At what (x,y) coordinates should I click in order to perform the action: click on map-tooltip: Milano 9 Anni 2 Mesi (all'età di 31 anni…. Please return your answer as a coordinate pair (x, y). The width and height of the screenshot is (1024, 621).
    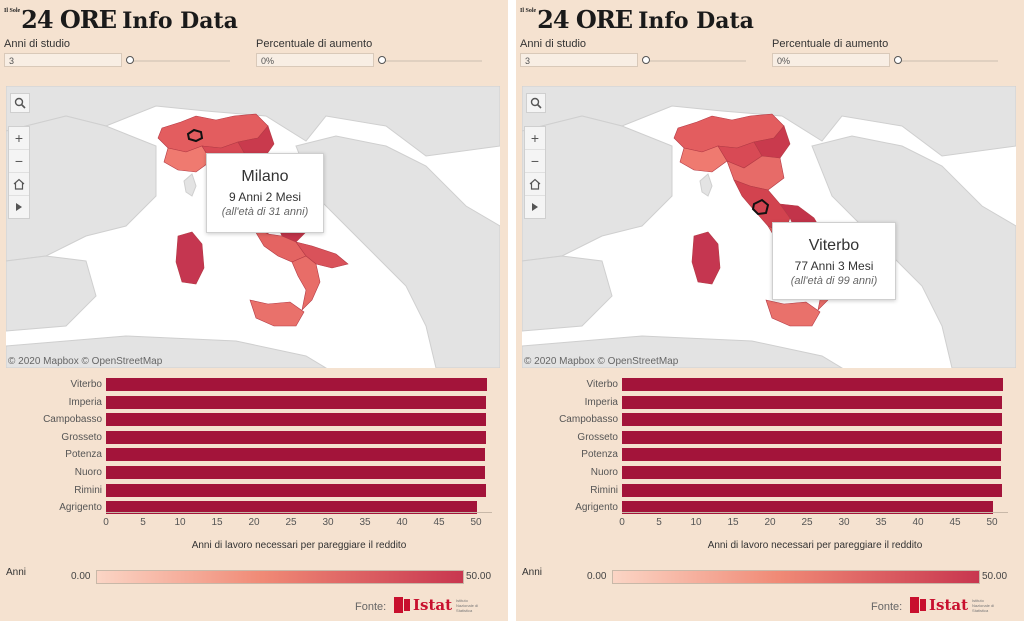
    Looking at the image, I should click on (265, 193).